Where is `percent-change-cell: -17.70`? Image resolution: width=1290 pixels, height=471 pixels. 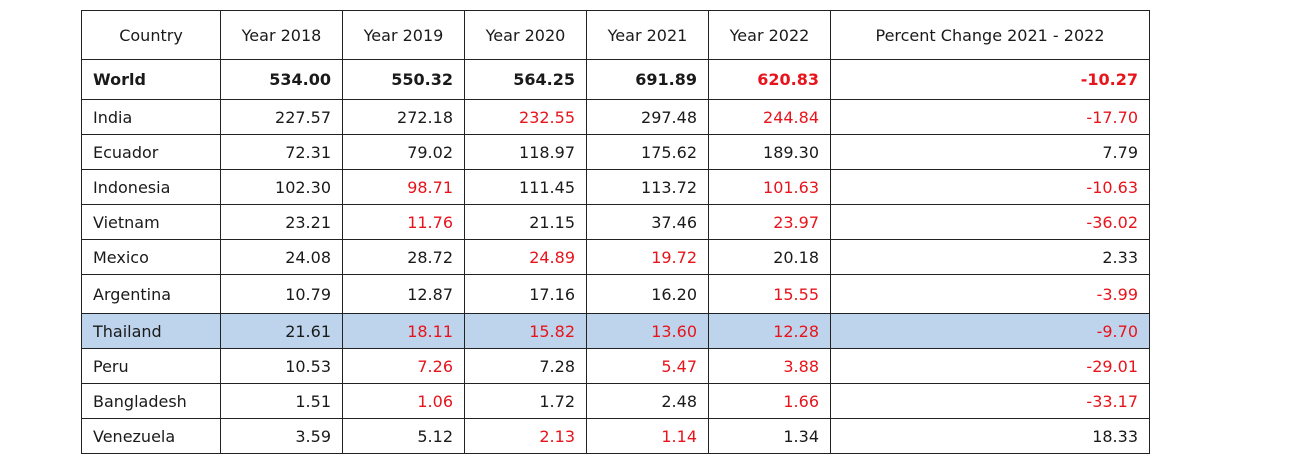 percent-change-cell: -17.70 is located at coordinates (990, 117).